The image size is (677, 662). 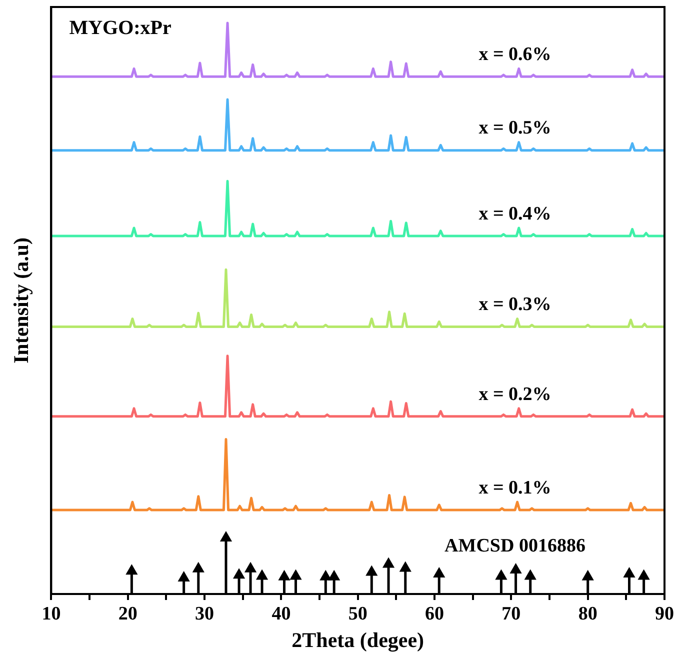 I want to click on y-axis-title: Intensity (a.u), so click(x=21, y=300).